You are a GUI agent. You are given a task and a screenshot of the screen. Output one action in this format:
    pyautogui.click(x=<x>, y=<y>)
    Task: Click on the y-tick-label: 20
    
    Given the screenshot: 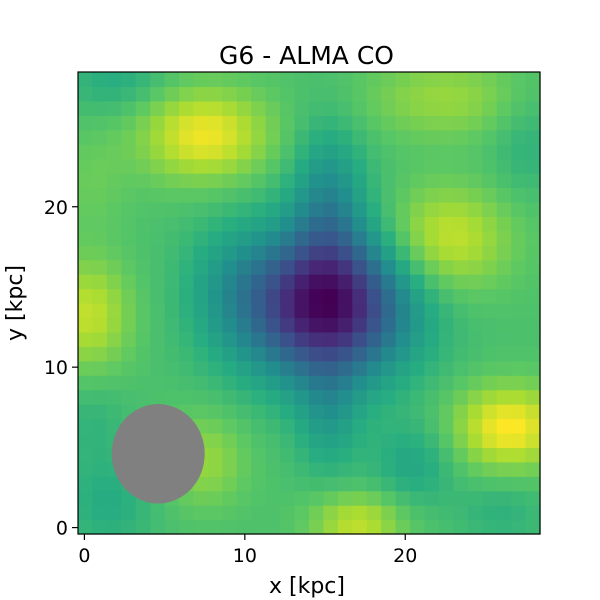 What is the action you would take?
    pyautogui.click(x=56, y=208)
    